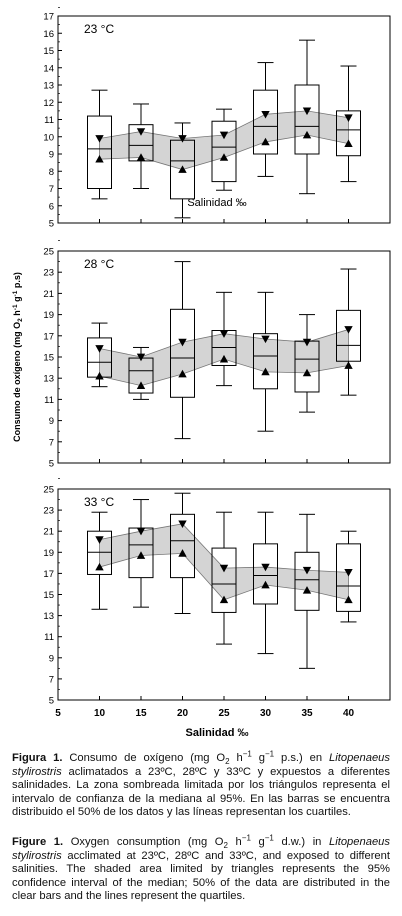 This screenshot has height=916, width=402. What do you see at coordinates (48, 68) in the screenshot?
I see `y-tick-label: 14` at bounding box center [48, 68].